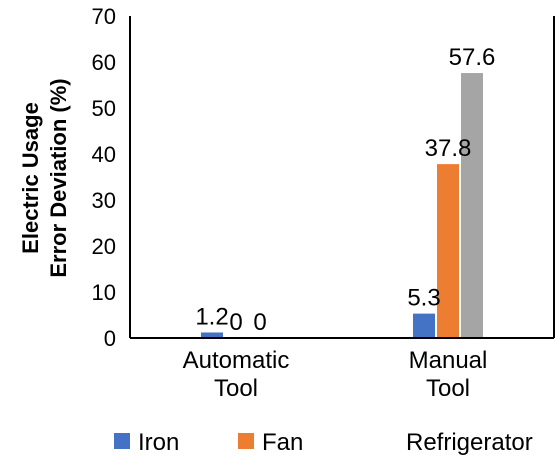 This screenshot has width=560, height=464. What do you see at coordinates (58, 177) in the screenshot?
I see `y-axis-title-line-2: Error Deviation (%)` at bounding box center [58, 177].